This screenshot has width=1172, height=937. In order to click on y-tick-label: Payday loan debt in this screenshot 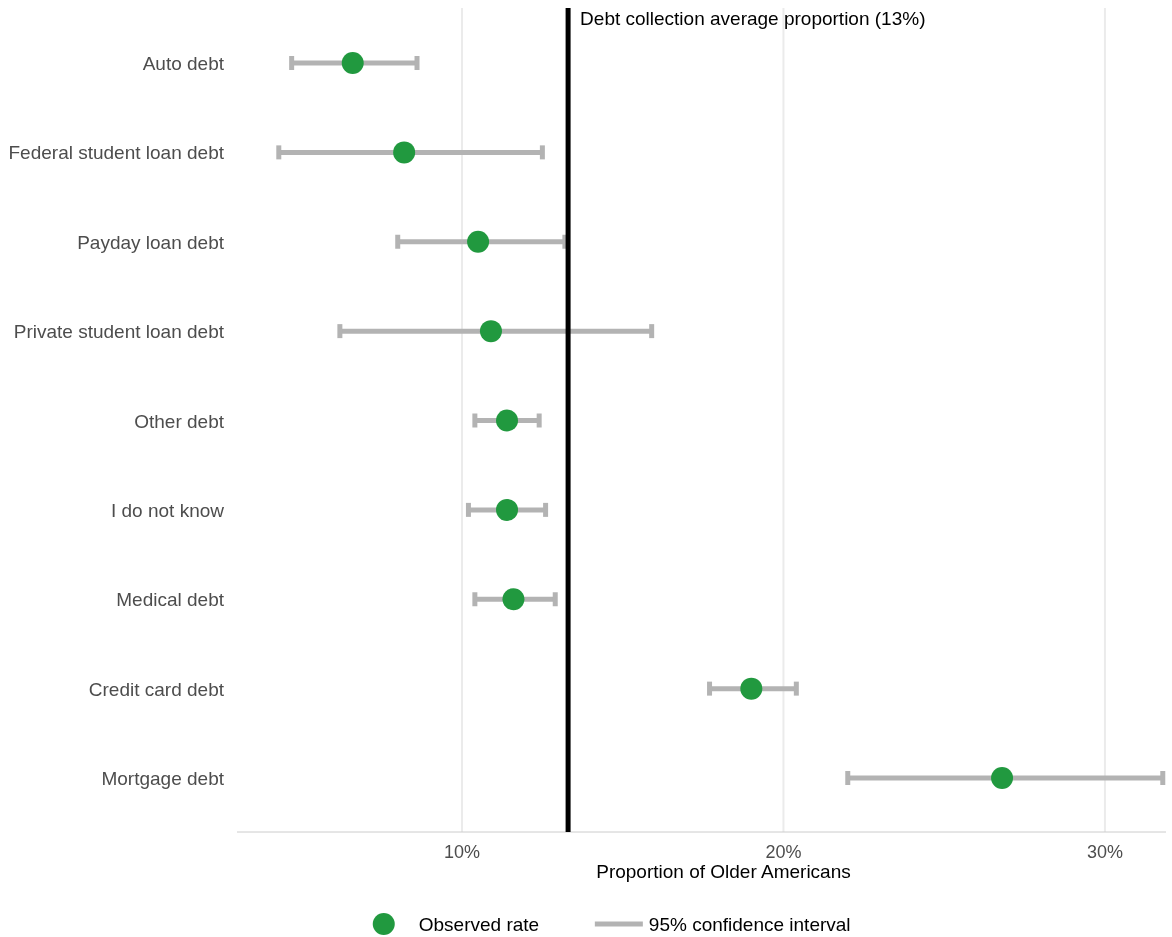, I will do `click(151, 242)`.